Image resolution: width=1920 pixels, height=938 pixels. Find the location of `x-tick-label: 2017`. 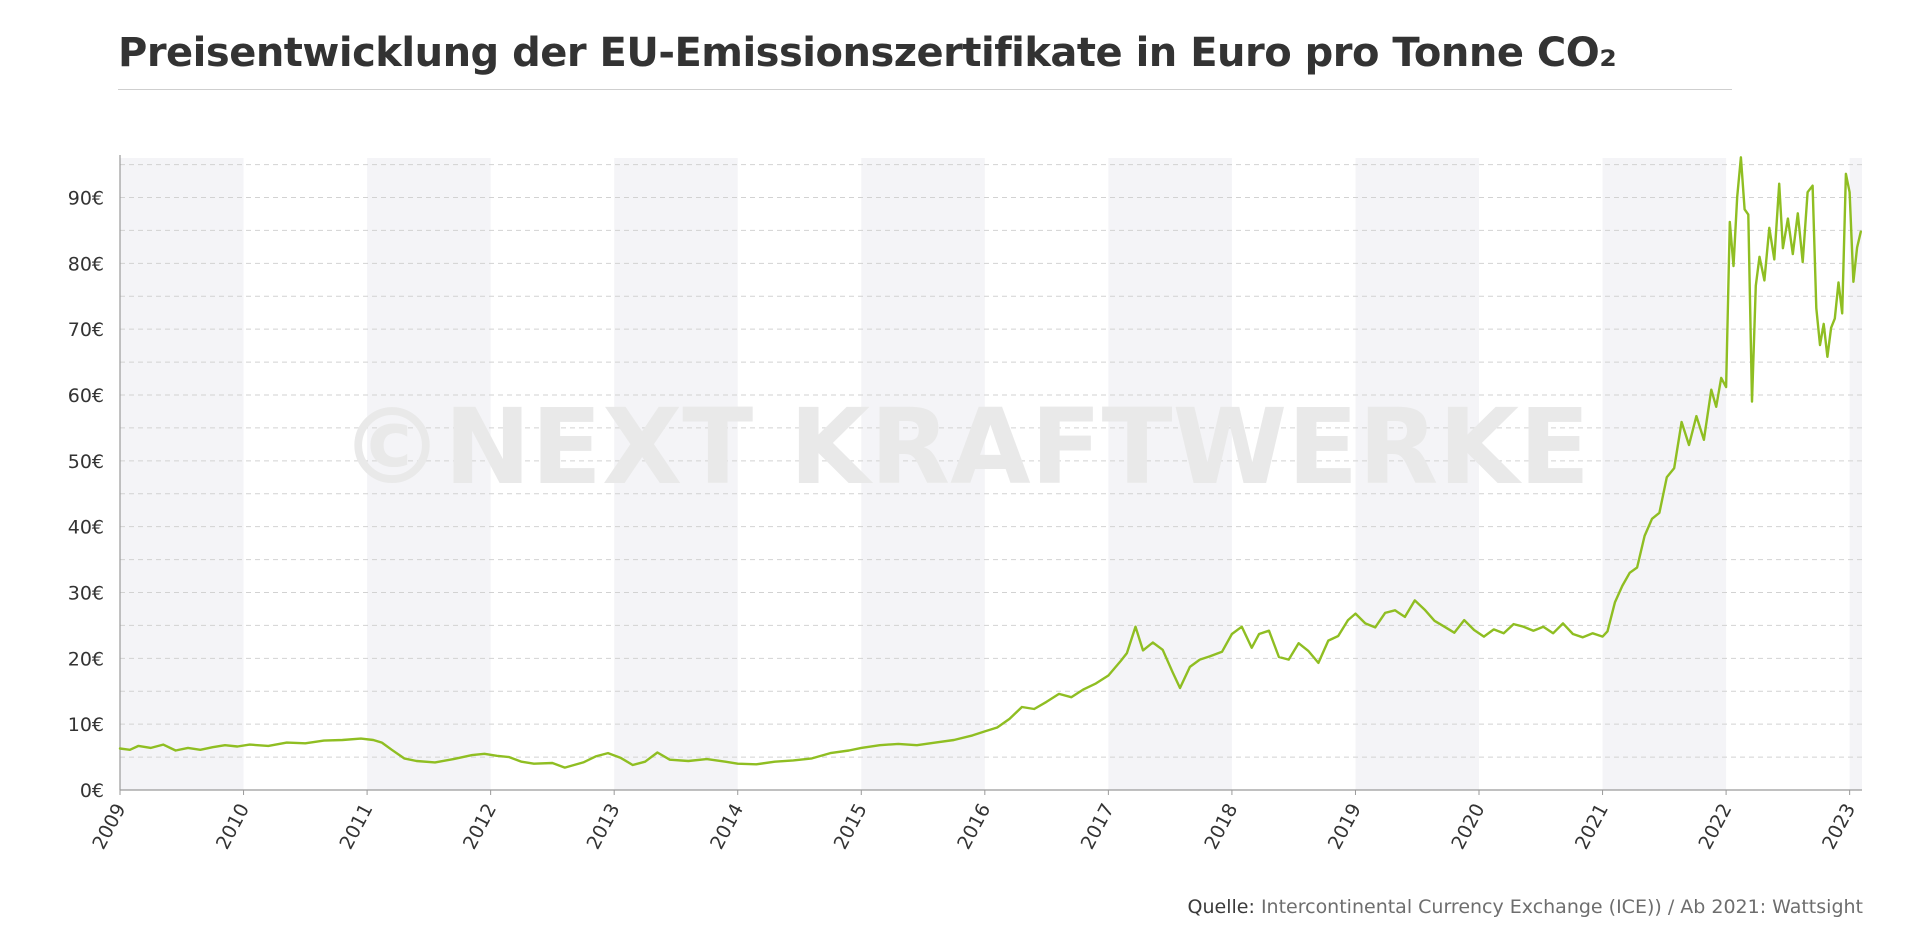

x-tick-label: 2017 is located at coordinates (1098, 826).